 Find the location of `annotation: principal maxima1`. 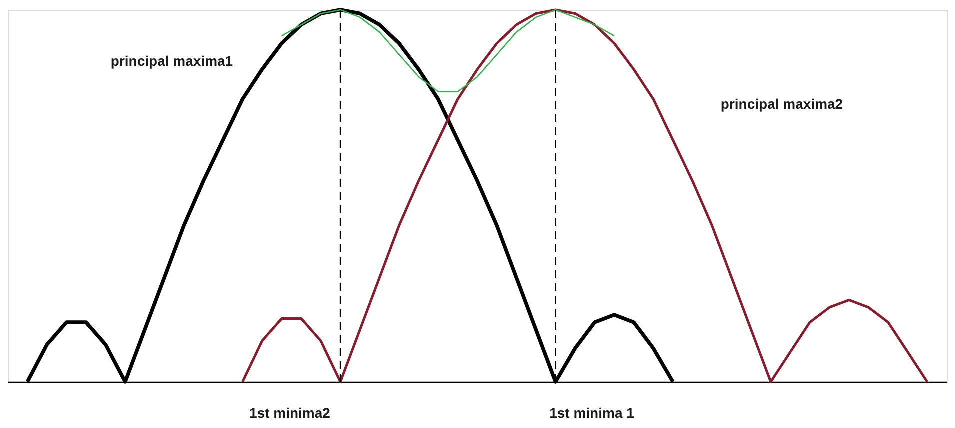

annotation: principal maxima1 is located at coordinates (172, 61).